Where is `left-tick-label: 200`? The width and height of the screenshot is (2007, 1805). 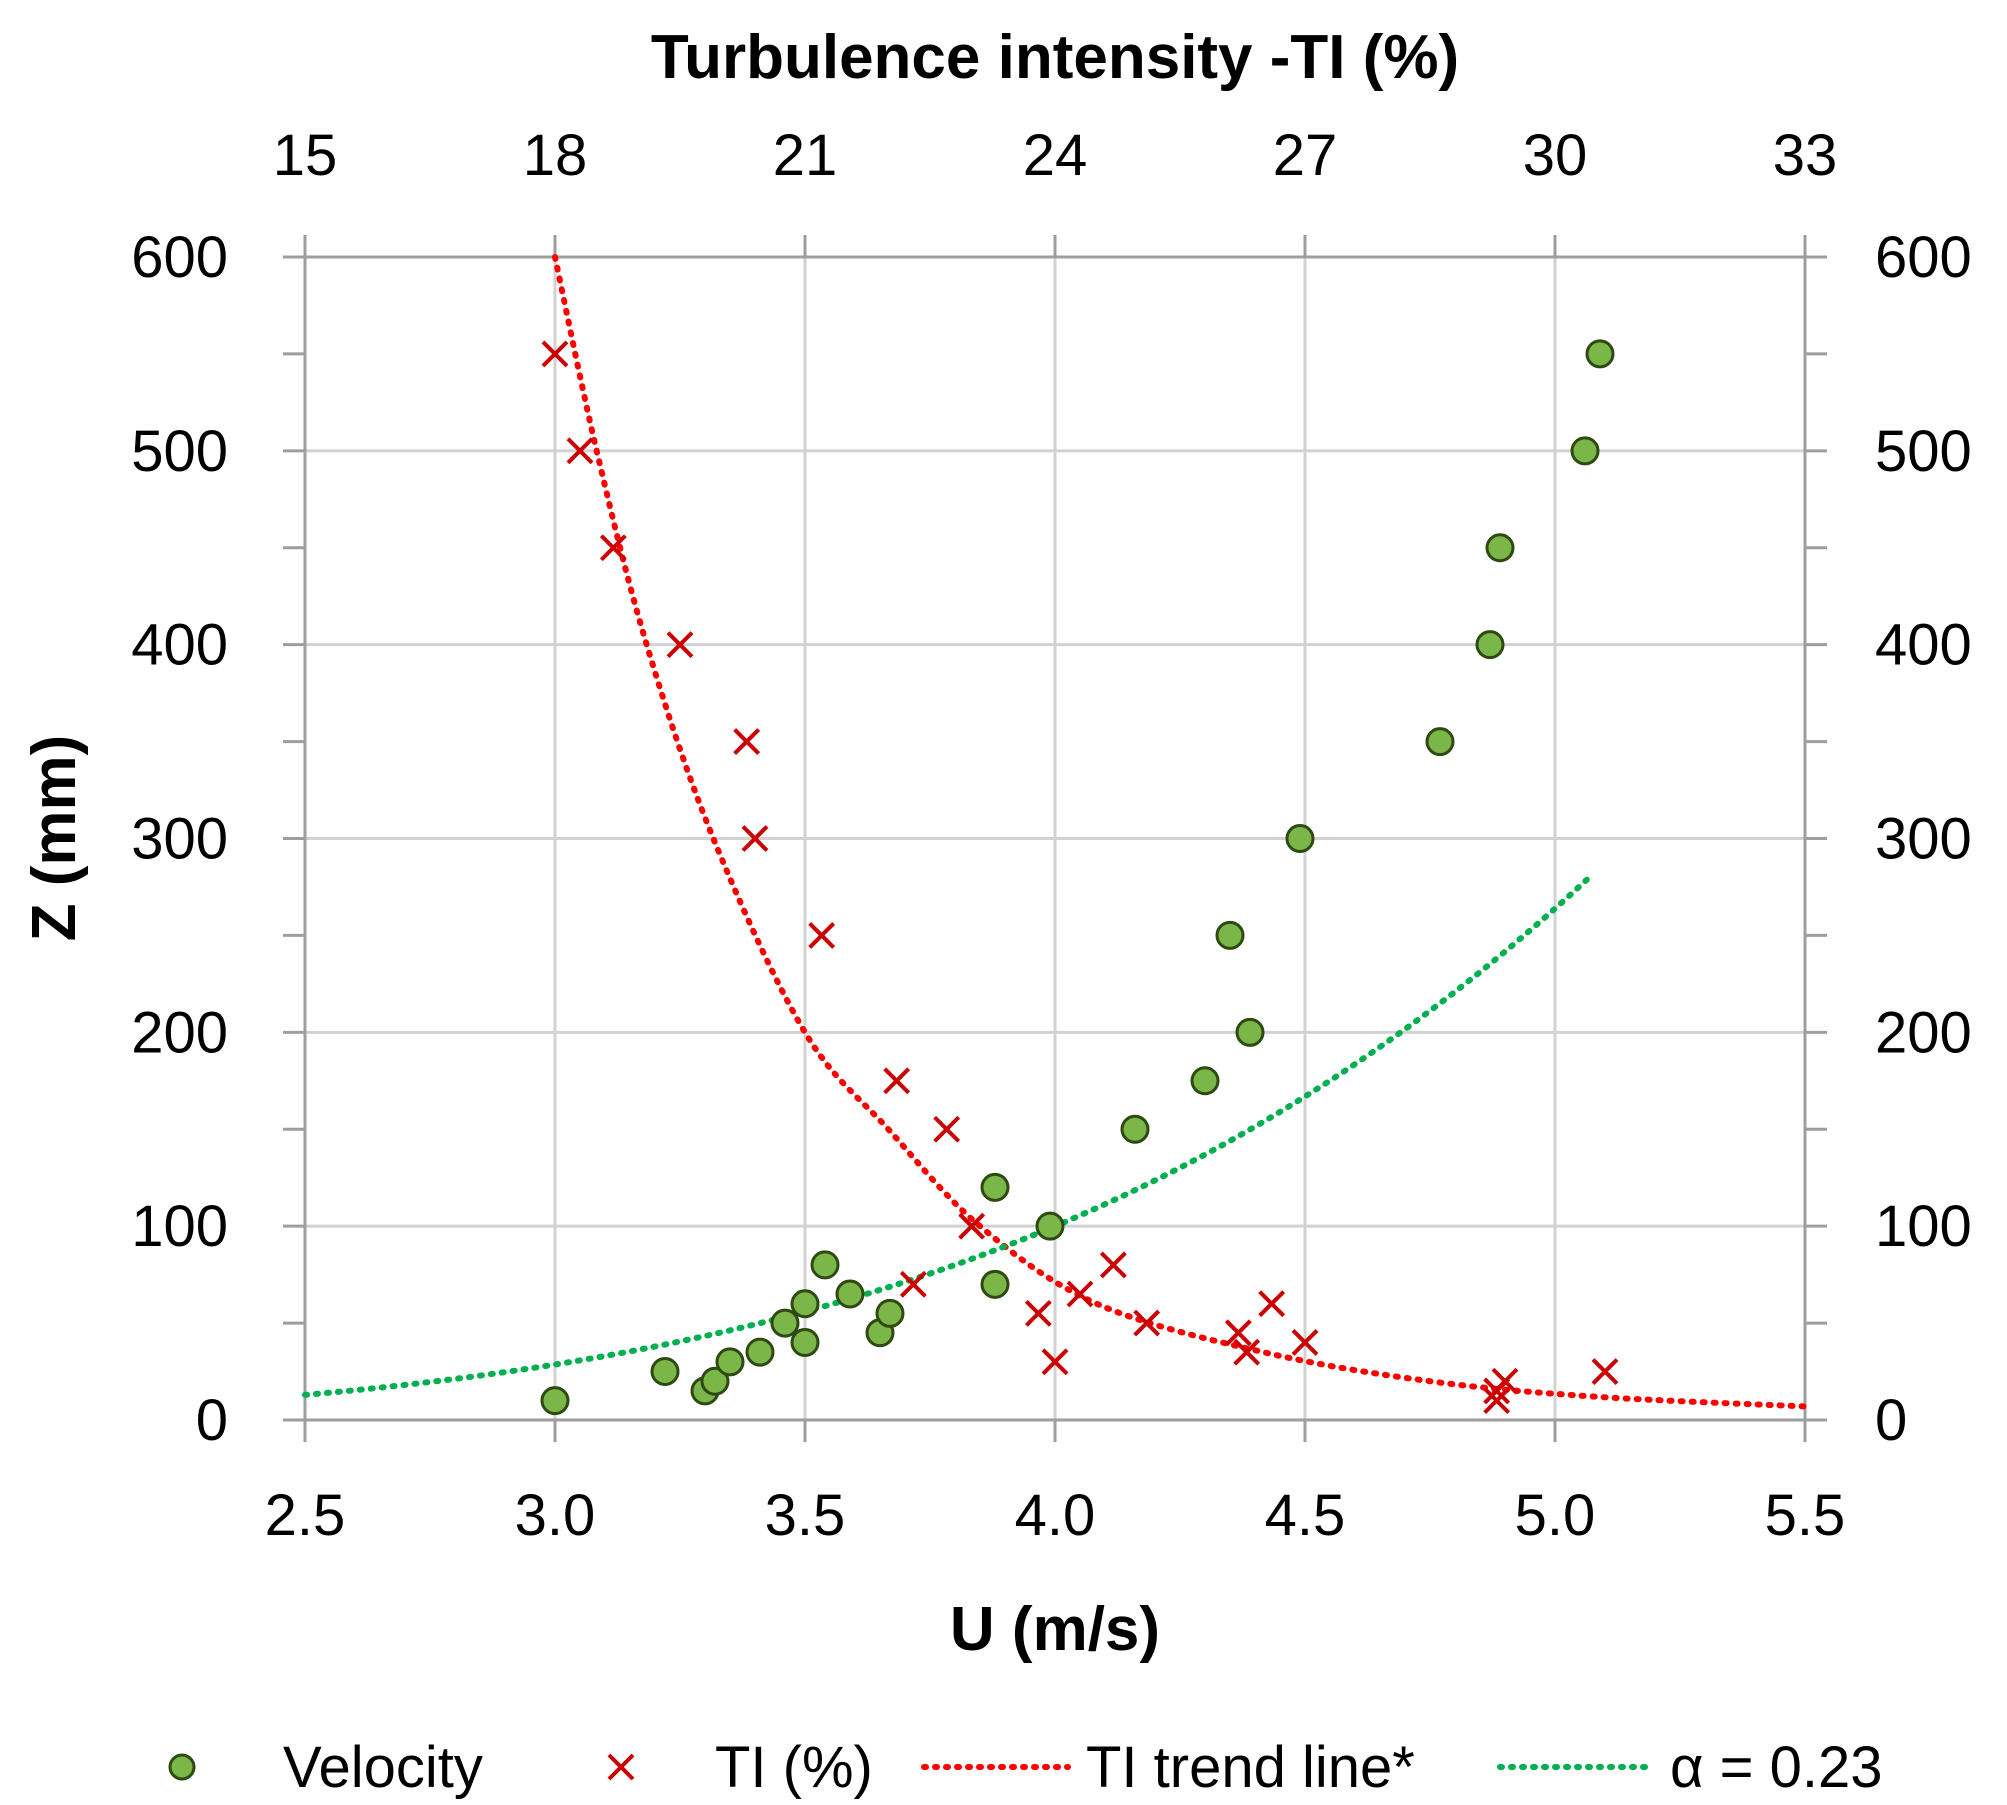 left-tick-label: 200 is located at coordinates (179, 1032).